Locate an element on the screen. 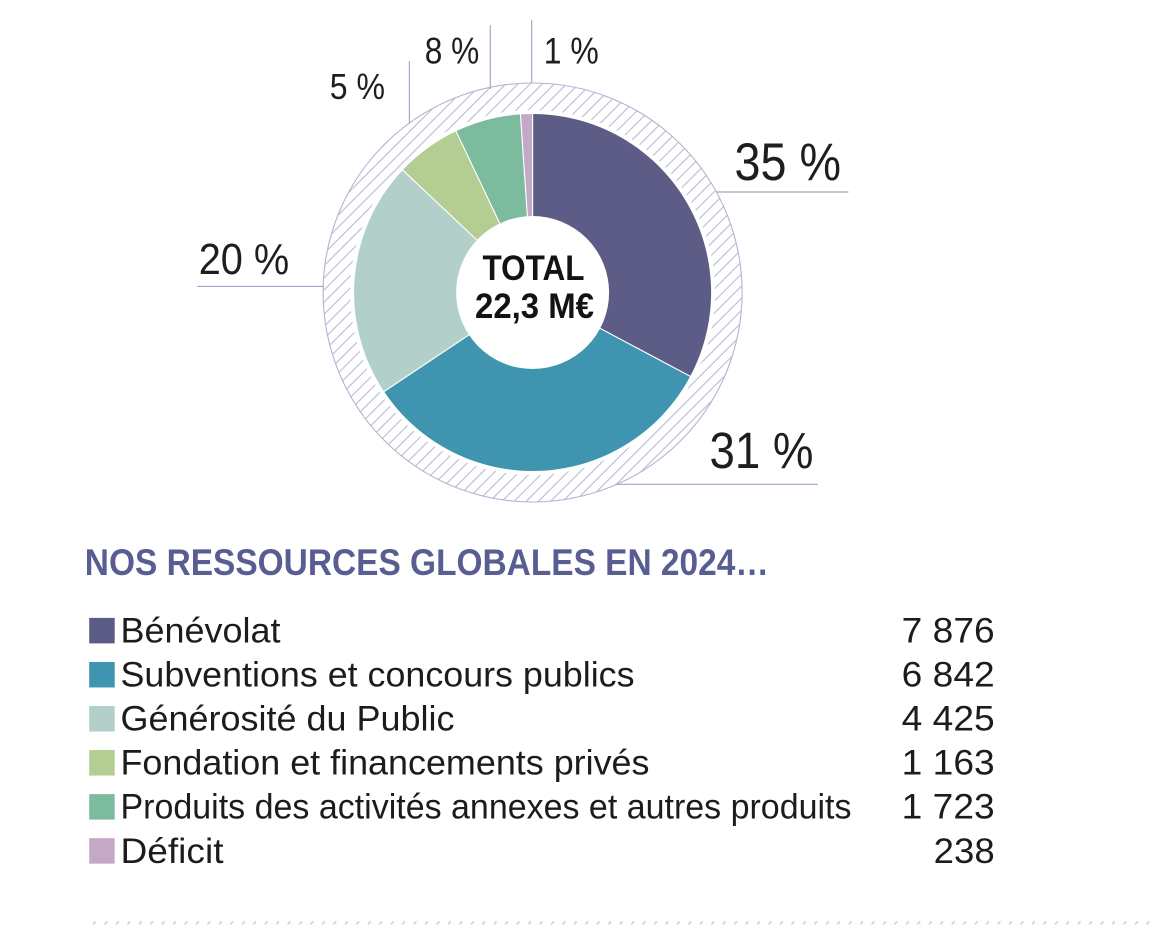  svg-text: TOTAL is located at coordinates (534, 268).